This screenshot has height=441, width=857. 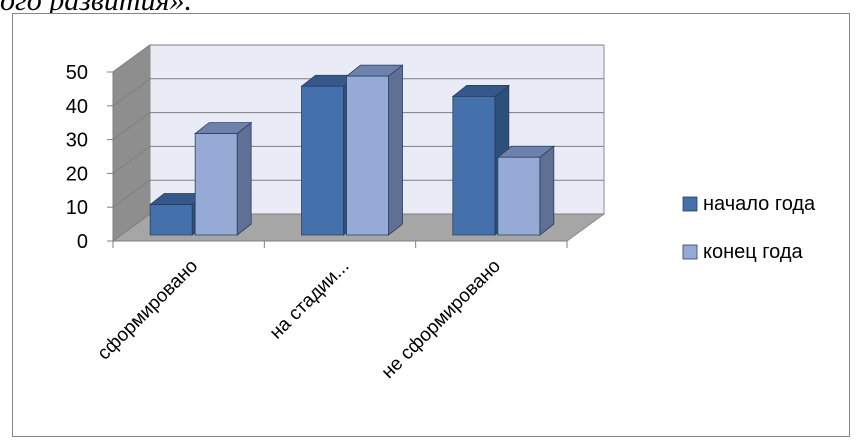 I want to click on side-wall, so click(x=131, y=143).